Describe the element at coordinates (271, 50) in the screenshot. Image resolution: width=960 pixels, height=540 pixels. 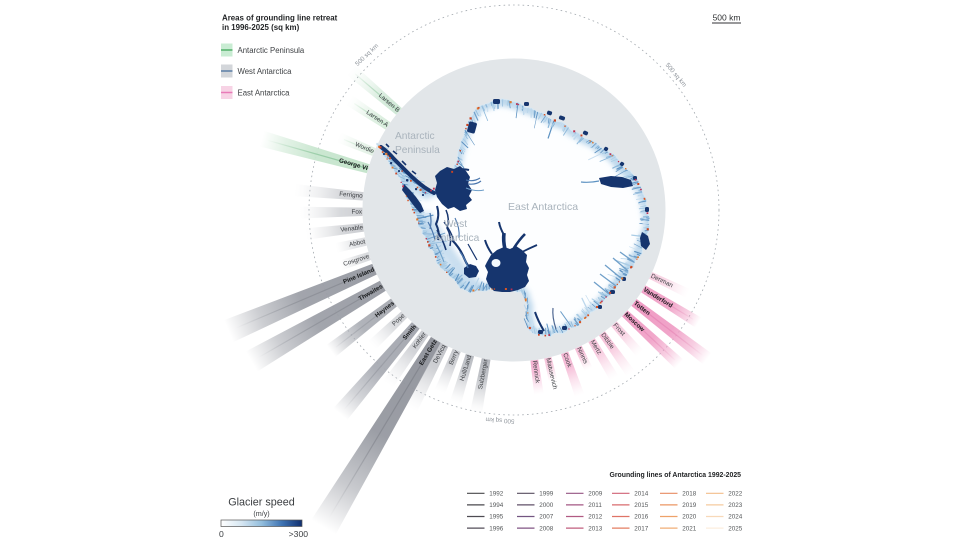
I see `svg-text: Antarctic Peninsula` at that location.